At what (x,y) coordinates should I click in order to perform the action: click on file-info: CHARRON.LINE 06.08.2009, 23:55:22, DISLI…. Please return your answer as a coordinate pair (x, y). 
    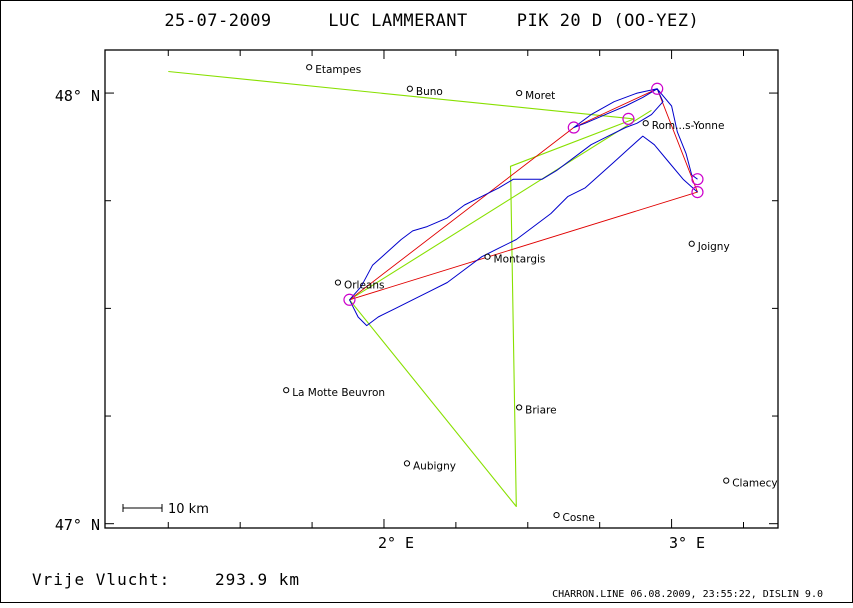
    Looking at the image, I should click on (687, 594).